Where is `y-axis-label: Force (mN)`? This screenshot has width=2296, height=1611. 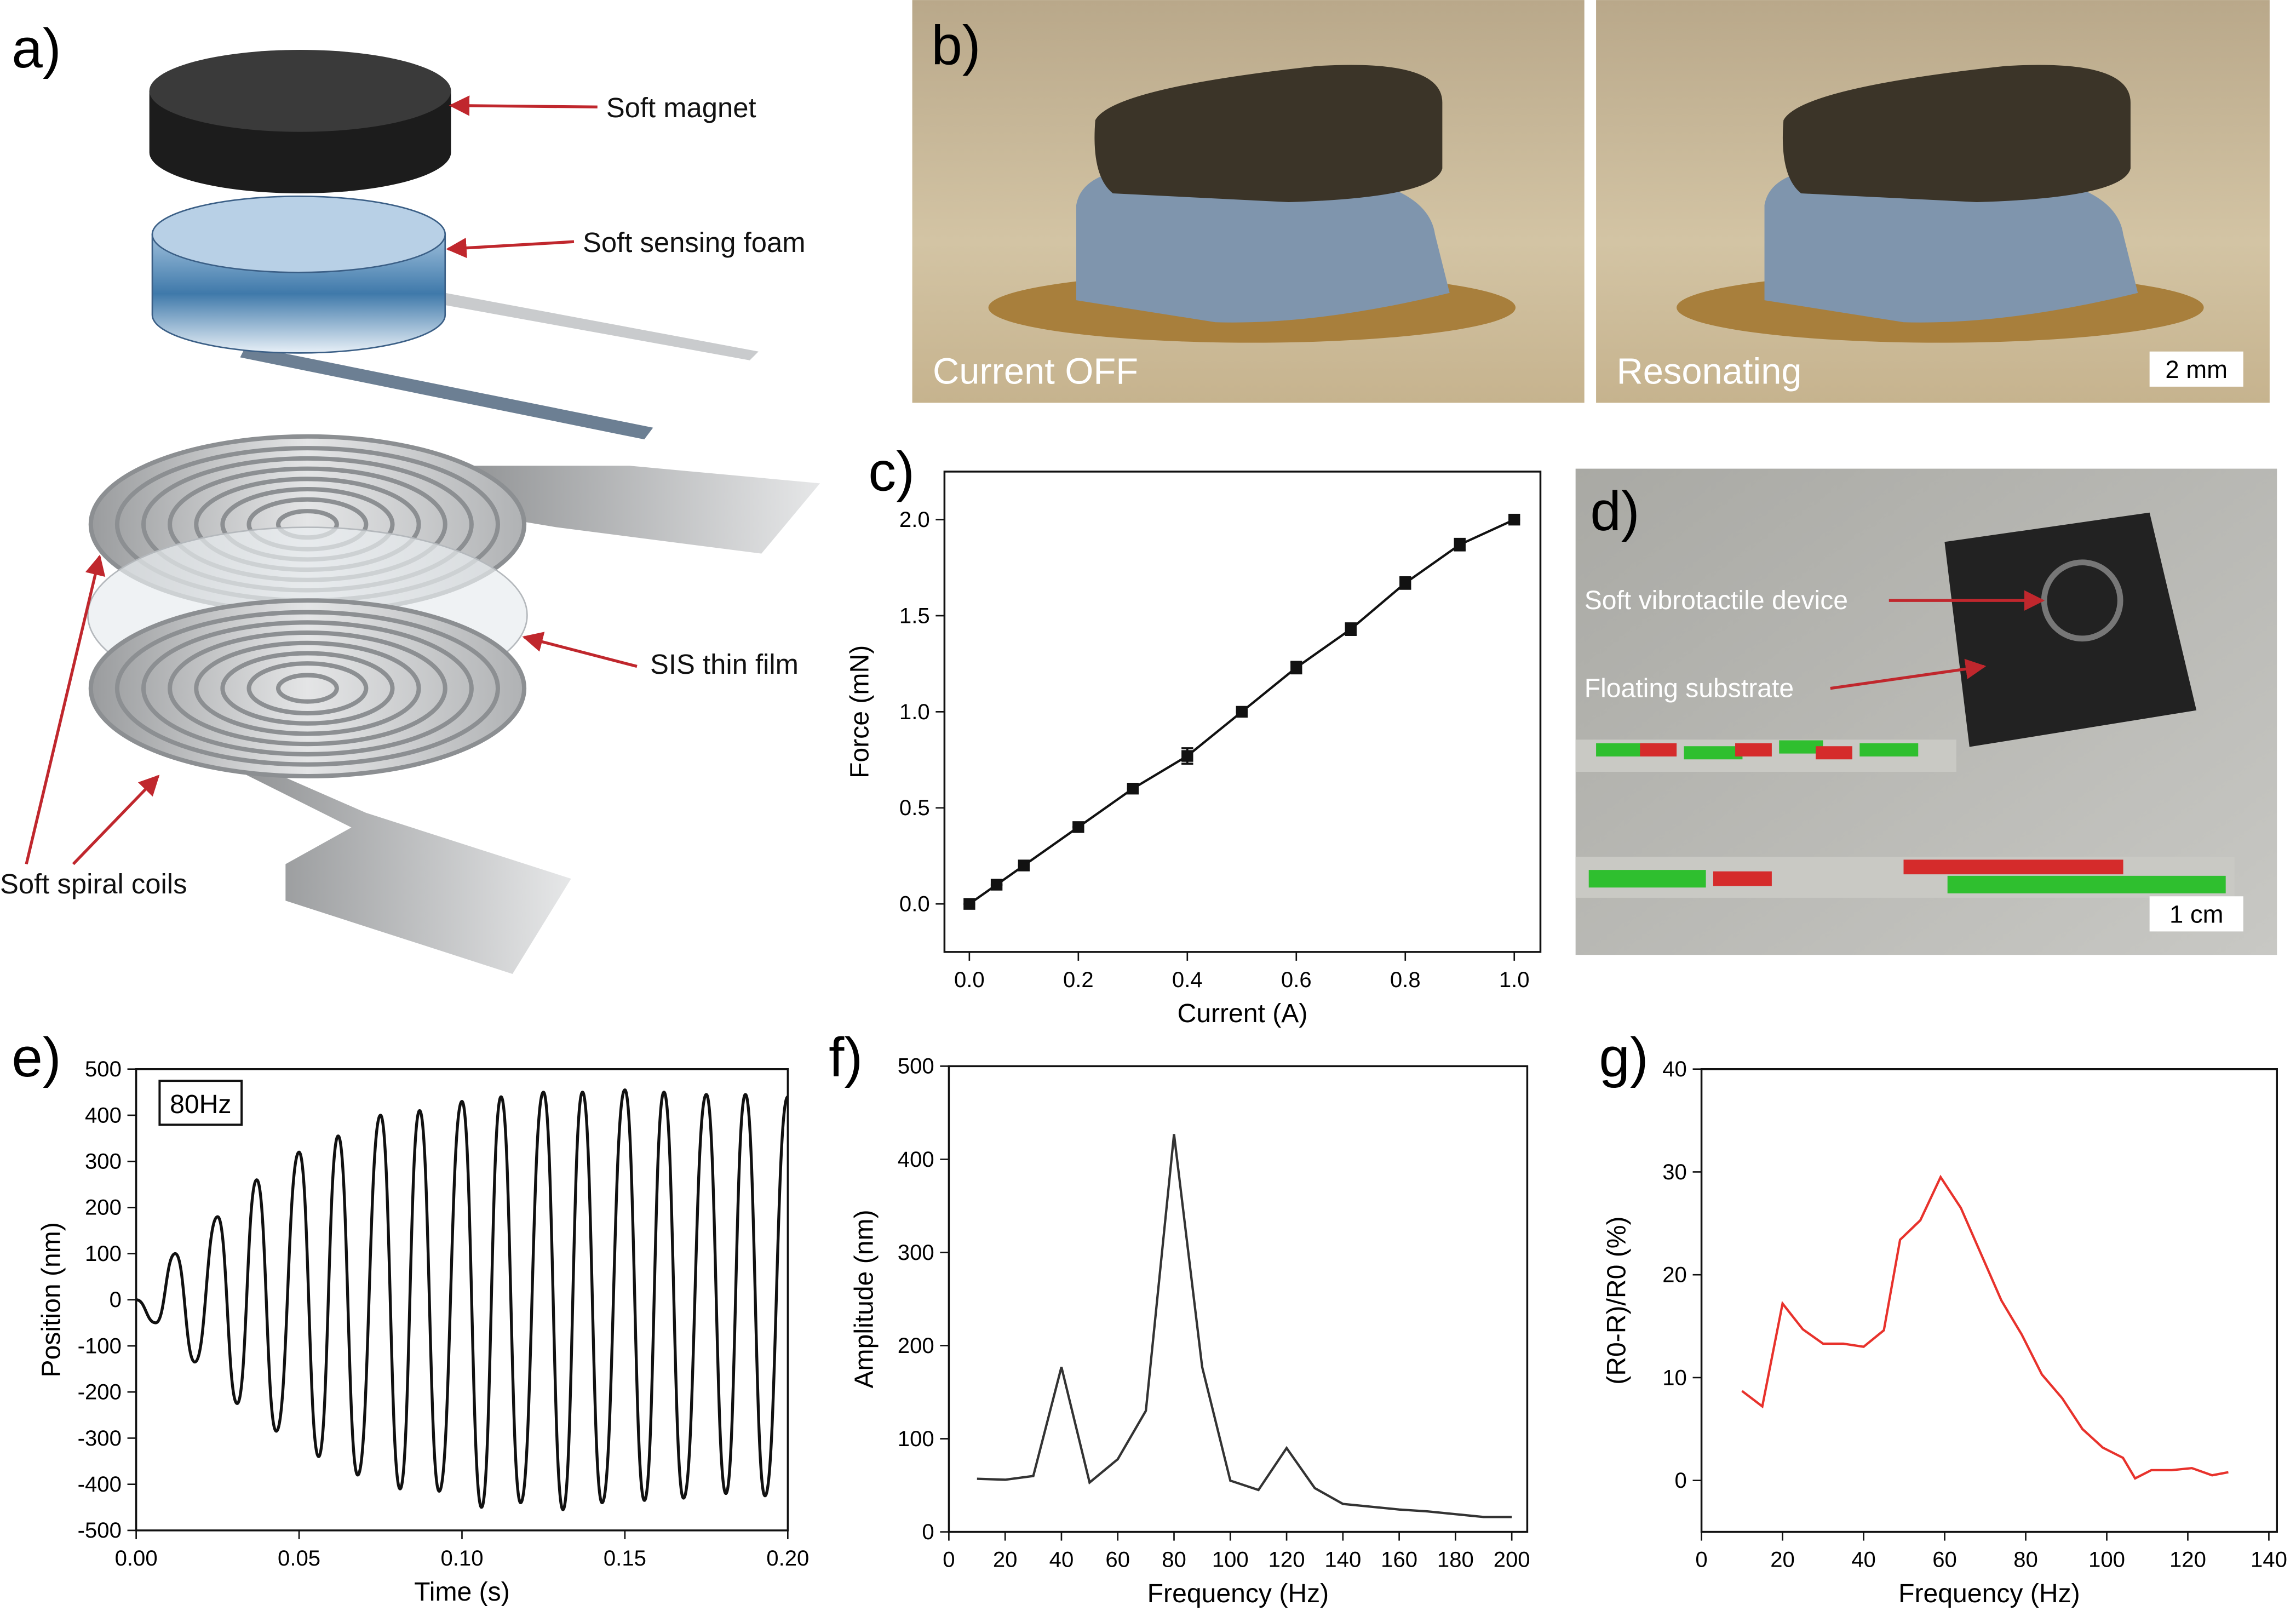 y-axis-label: Force (mN) is located at coordinates (860, 711).